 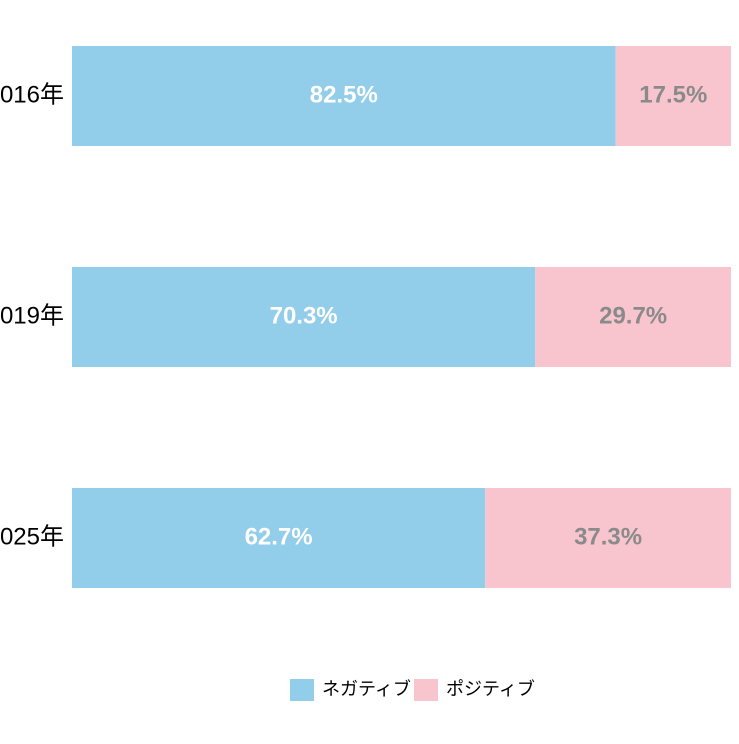 I want to click on data-label: 70.3%, so click(x=304, y=315).